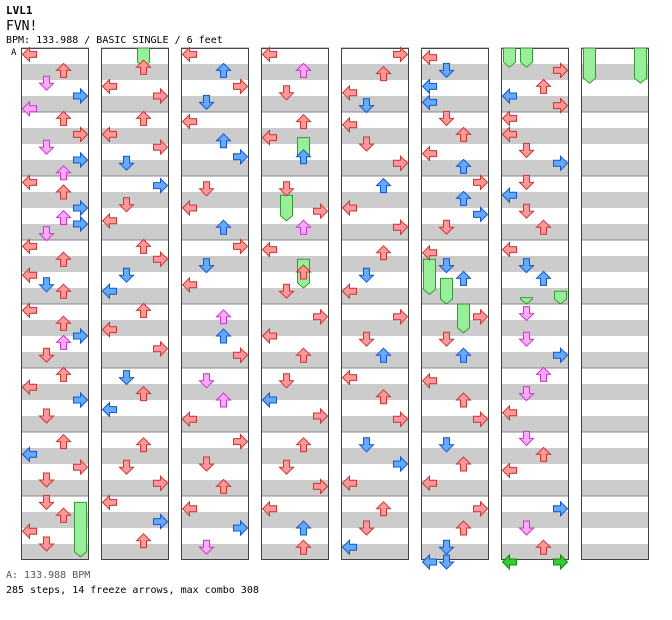 The image size is (672, 620). I want to click on chart-info: BPM: 133.988 / BASIC SINGLE / 6 feet, so click(114, 40).